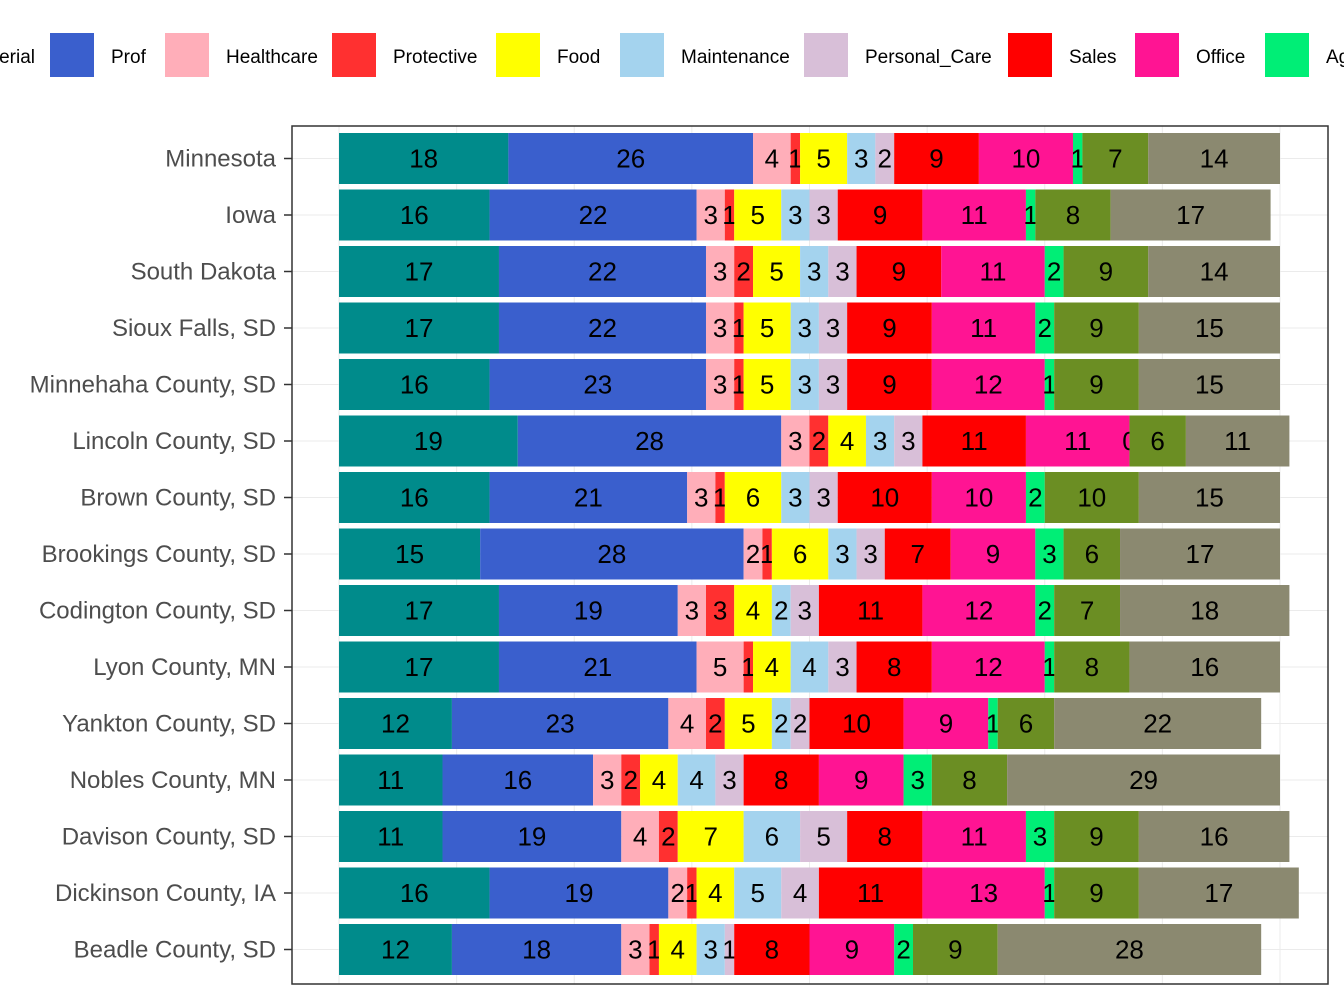 The height and width of the screenshot is (1008, 1344). Describe the element at coordinates (1062, 55) in the screenshot. I see `legend-item-sales: Sales` at that location.